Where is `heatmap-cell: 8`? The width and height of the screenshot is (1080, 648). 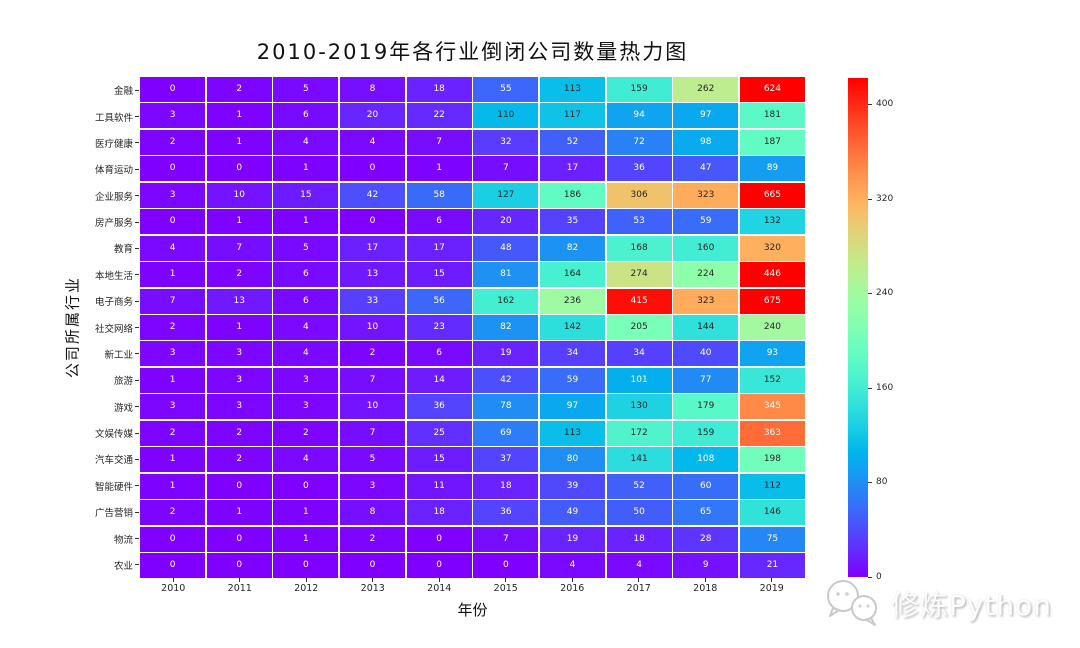
heatmap-cell: 8 is located at coordinates (372, 89).